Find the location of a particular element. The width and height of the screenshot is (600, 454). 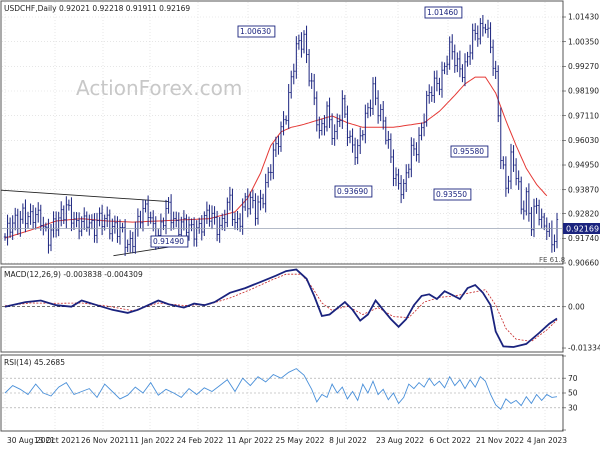

rsi-tick-label: 70 is located at coordinates (573, 378).